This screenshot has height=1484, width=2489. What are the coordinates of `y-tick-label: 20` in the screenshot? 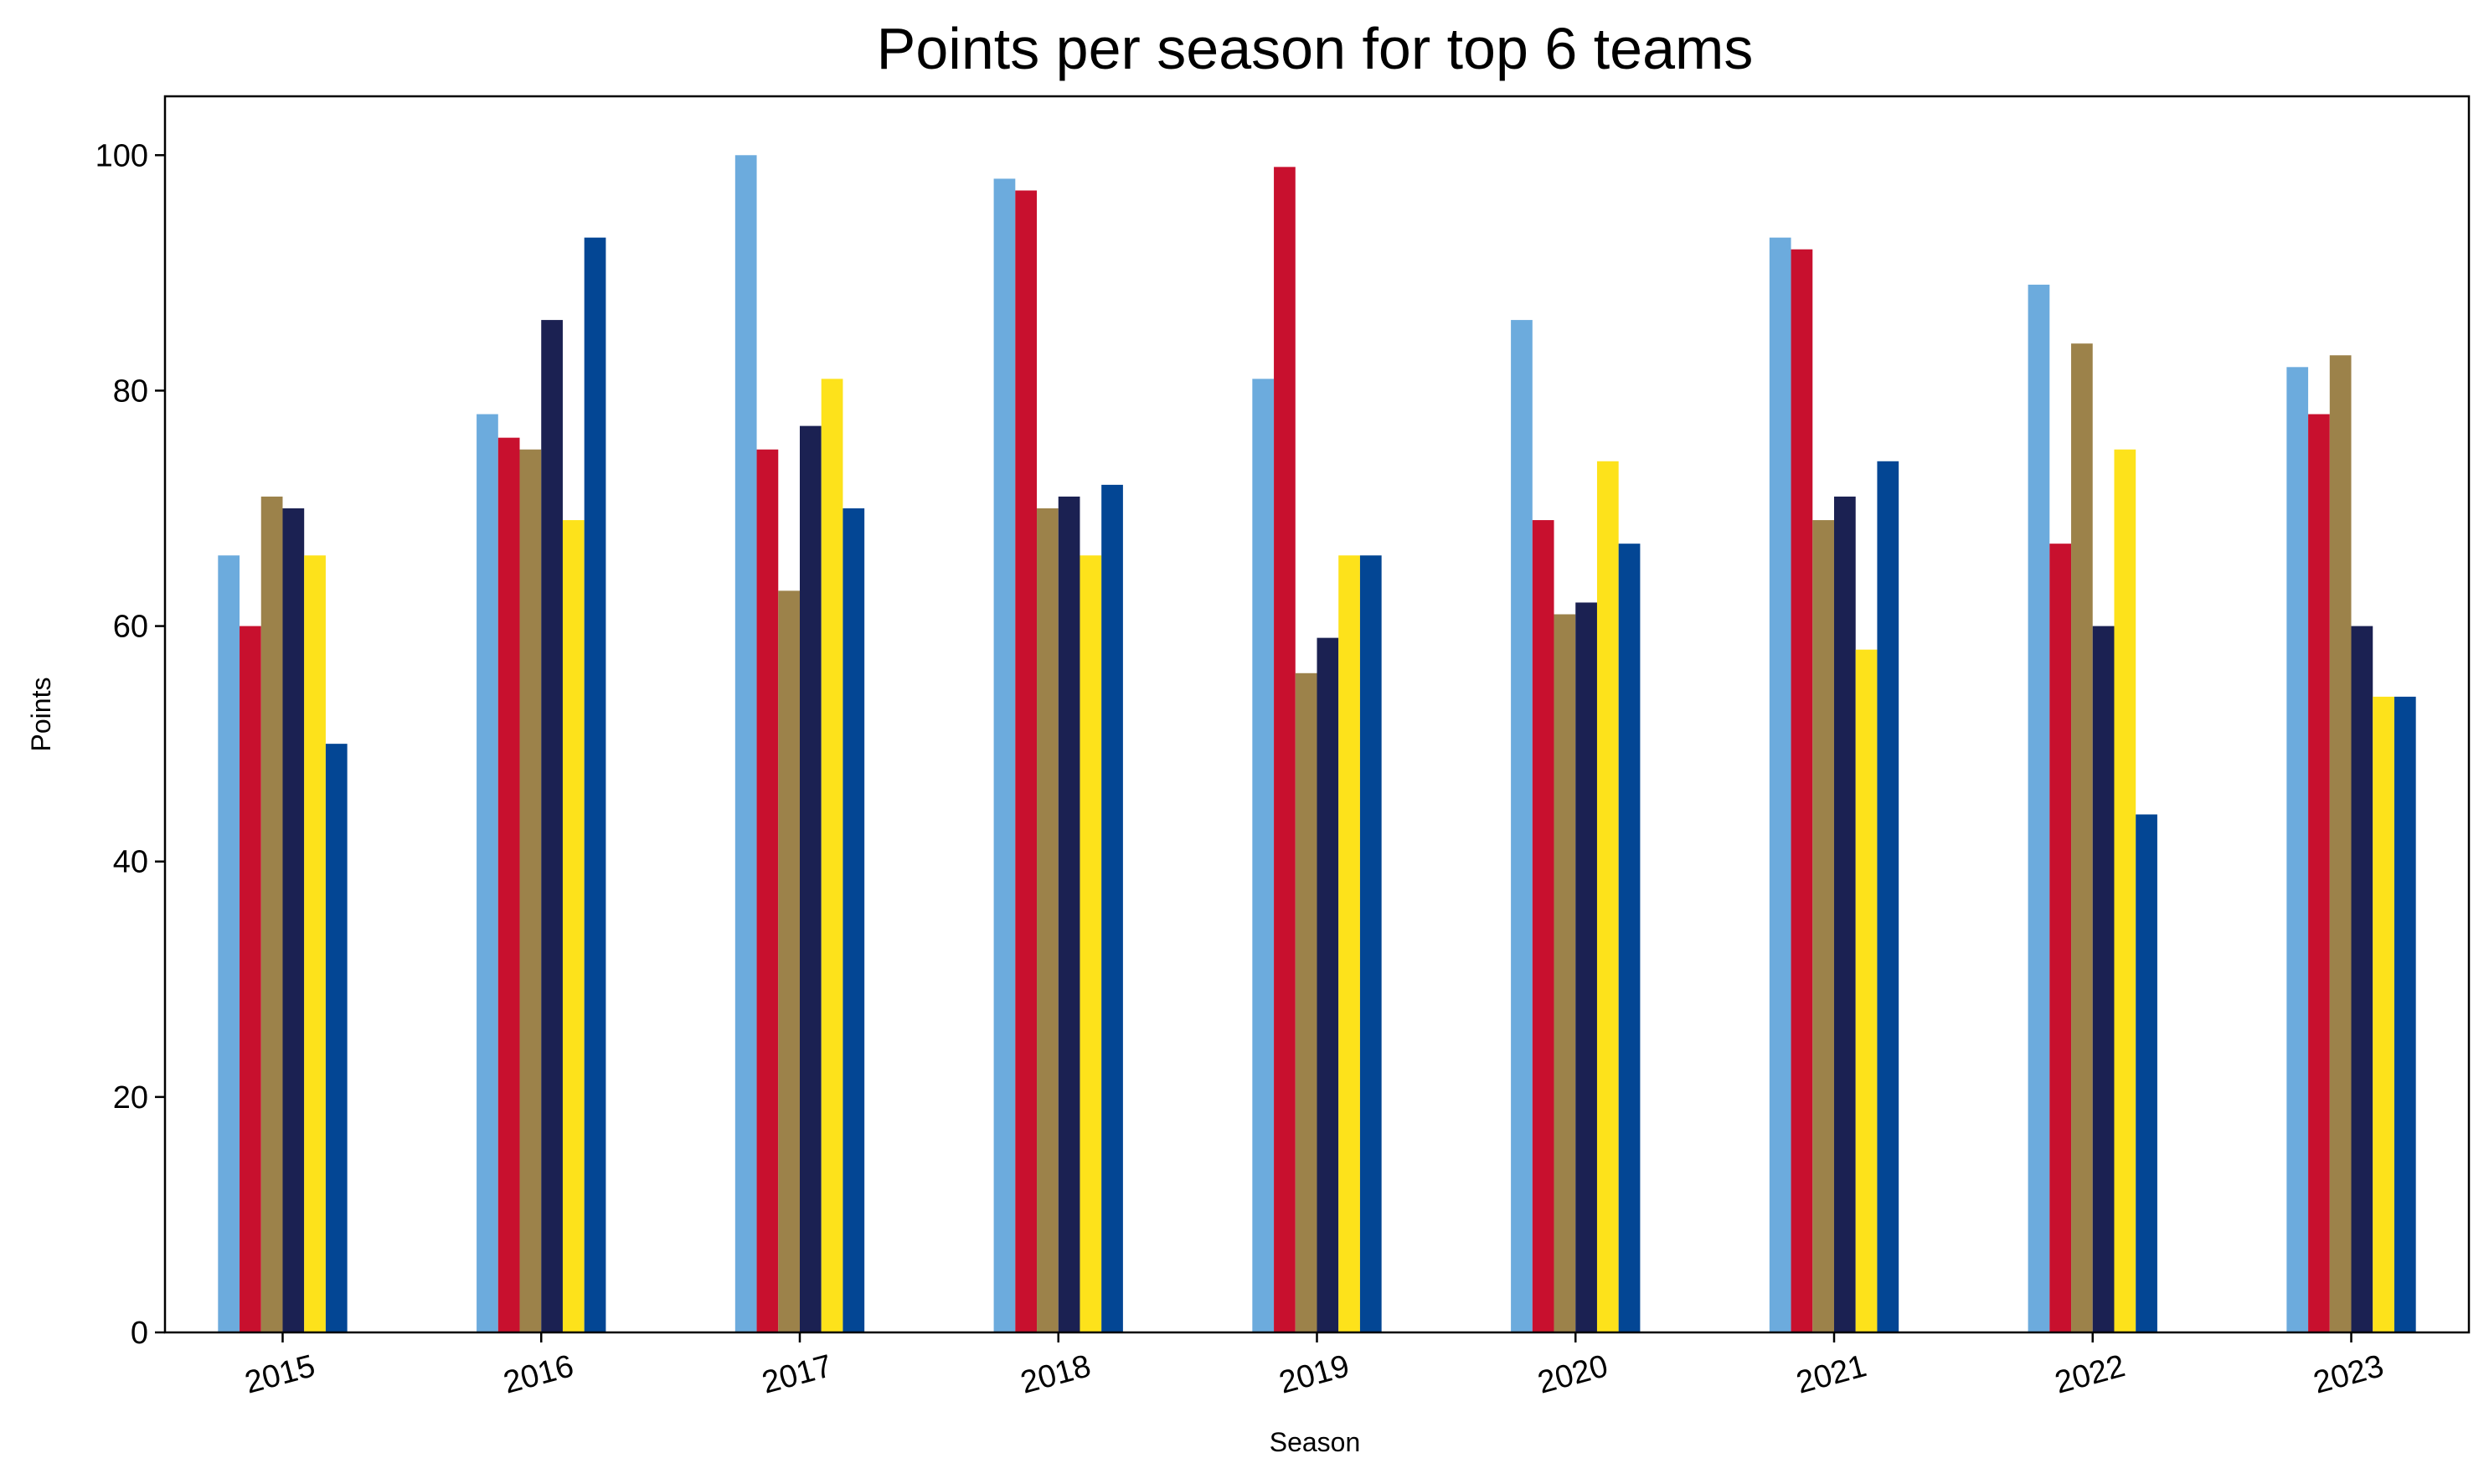 It's located at (130, 1098).